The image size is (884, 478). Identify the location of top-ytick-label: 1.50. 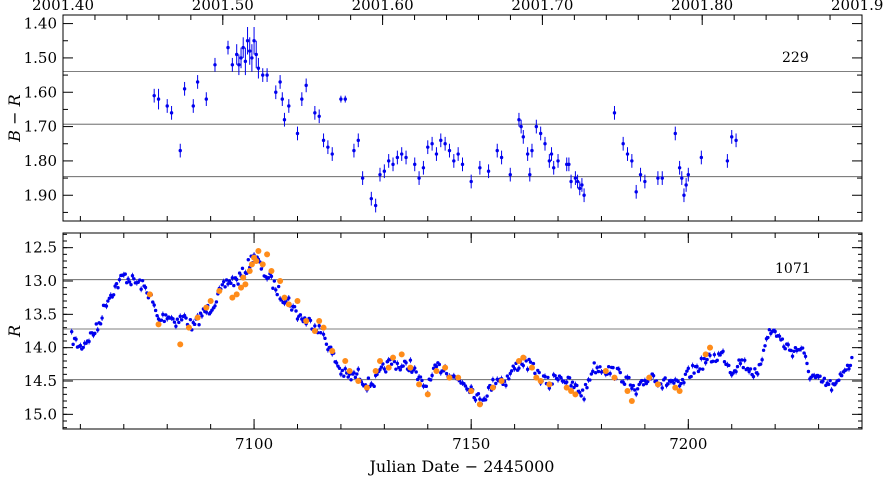
(40, 58).